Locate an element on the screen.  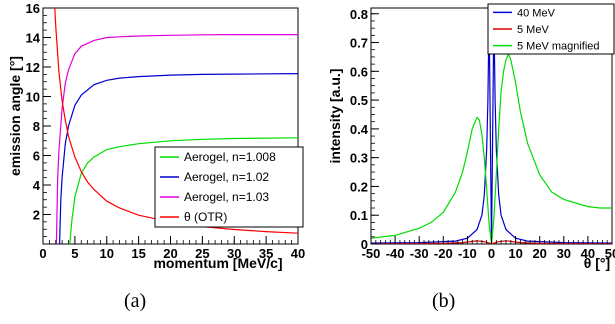
caption-b: (b) is located at coordinates (444, 301).